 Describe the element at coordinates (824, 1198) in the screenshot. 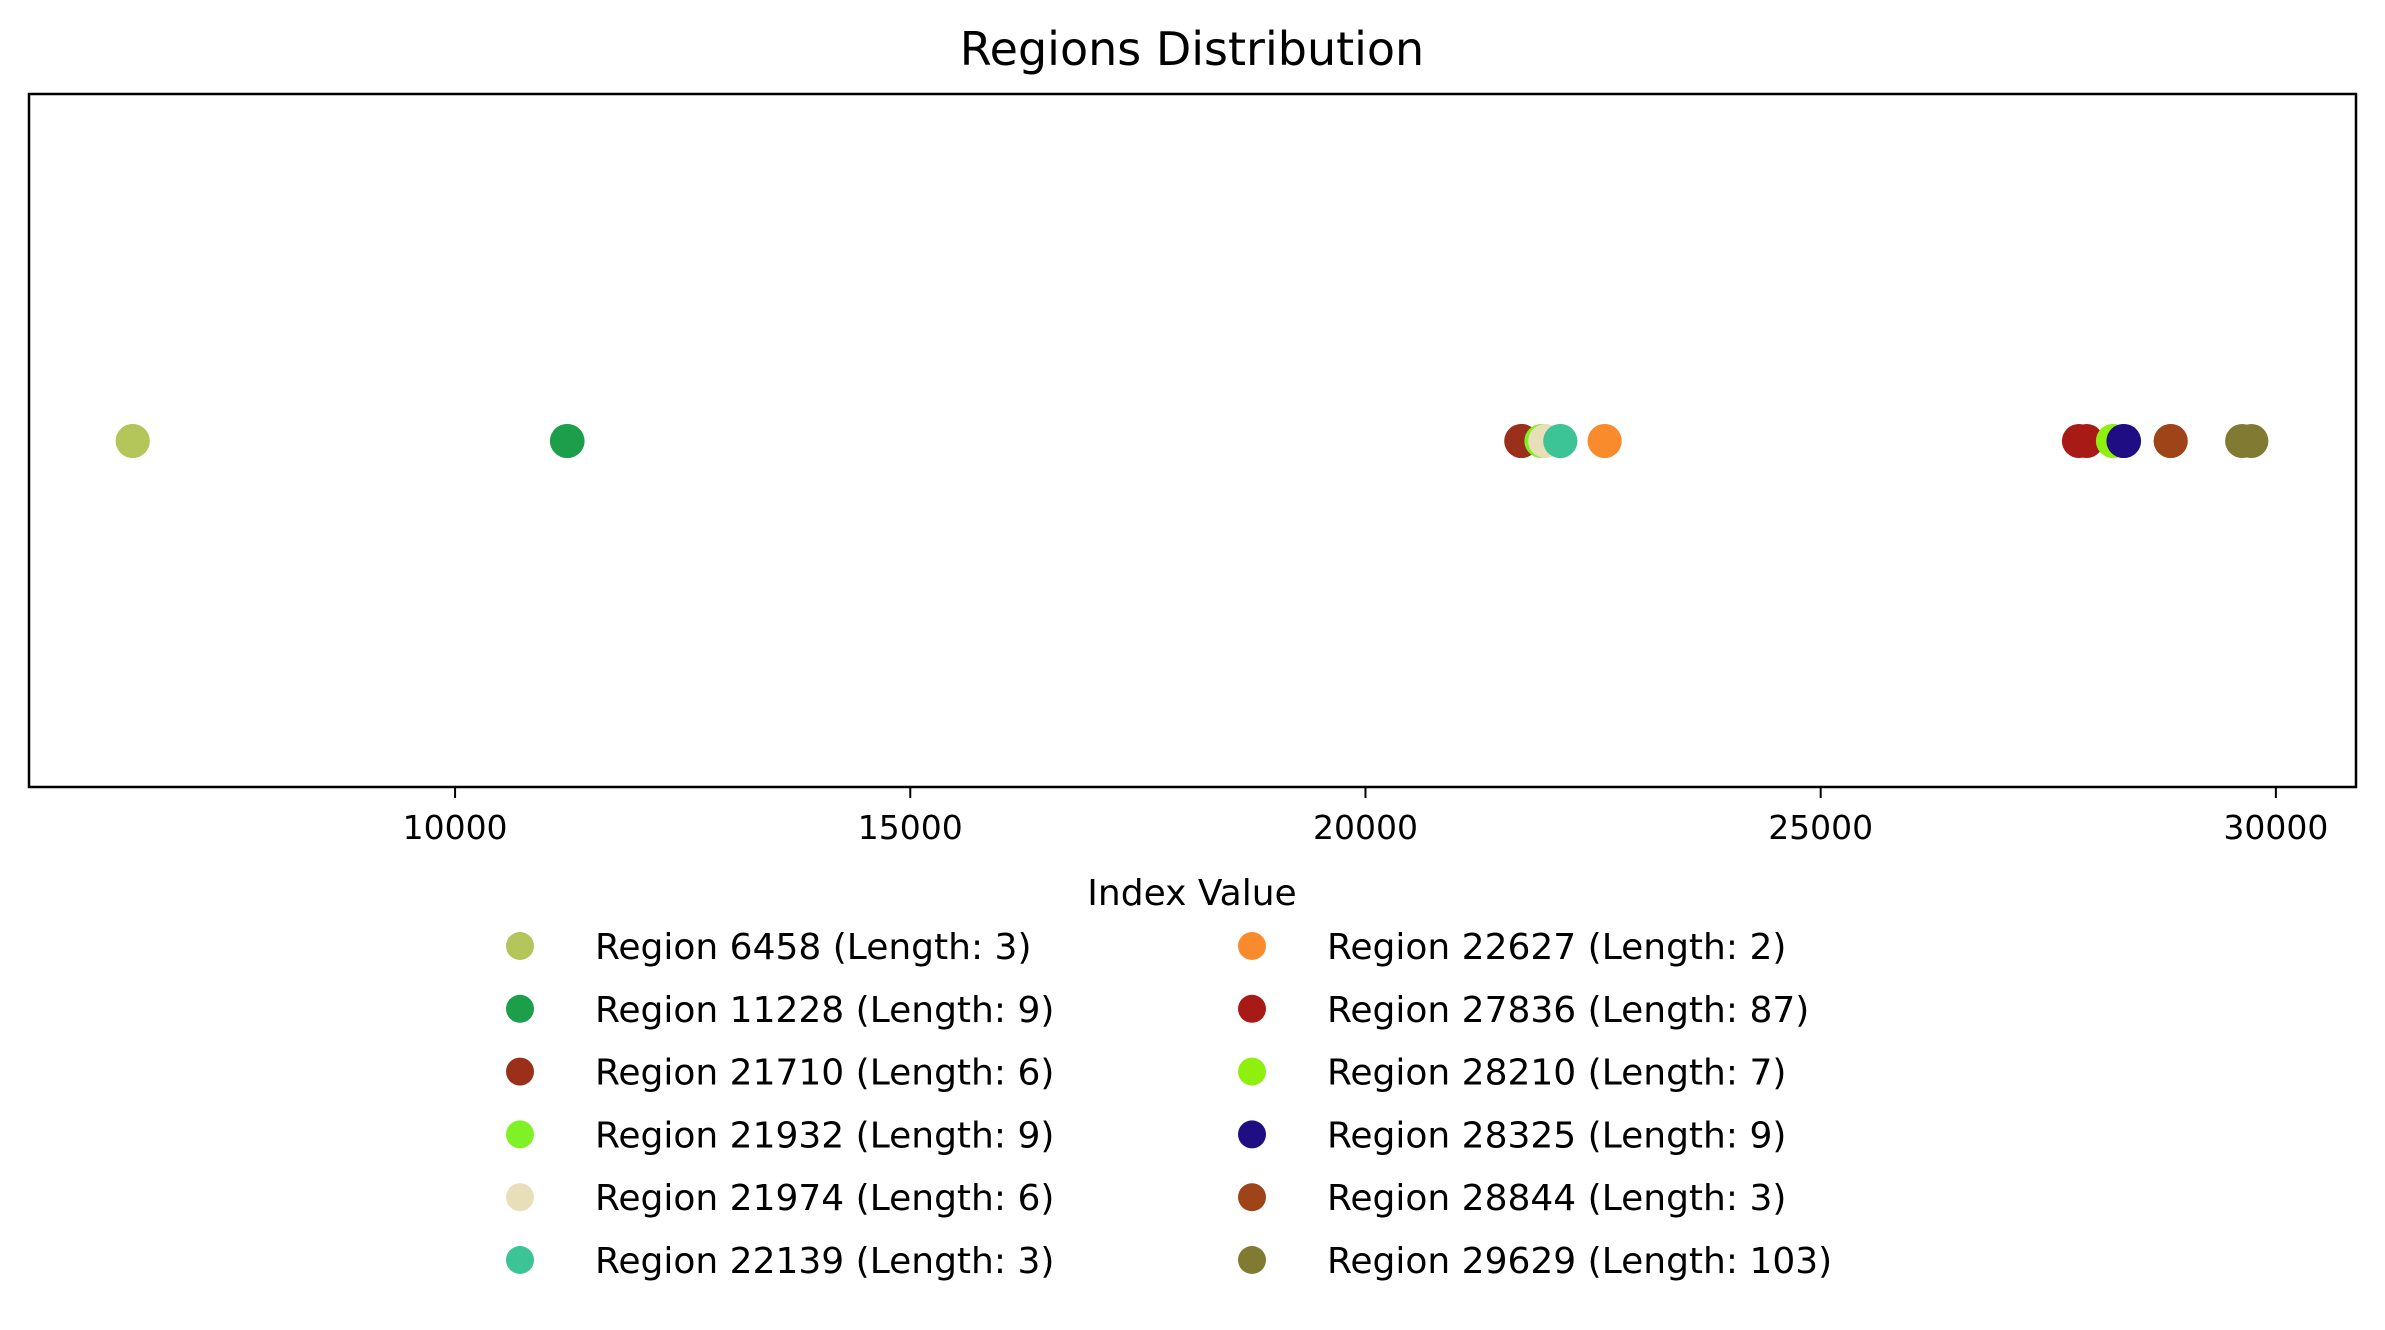

I see `legend-label: Region 21974 (Length: 6)` at that location.